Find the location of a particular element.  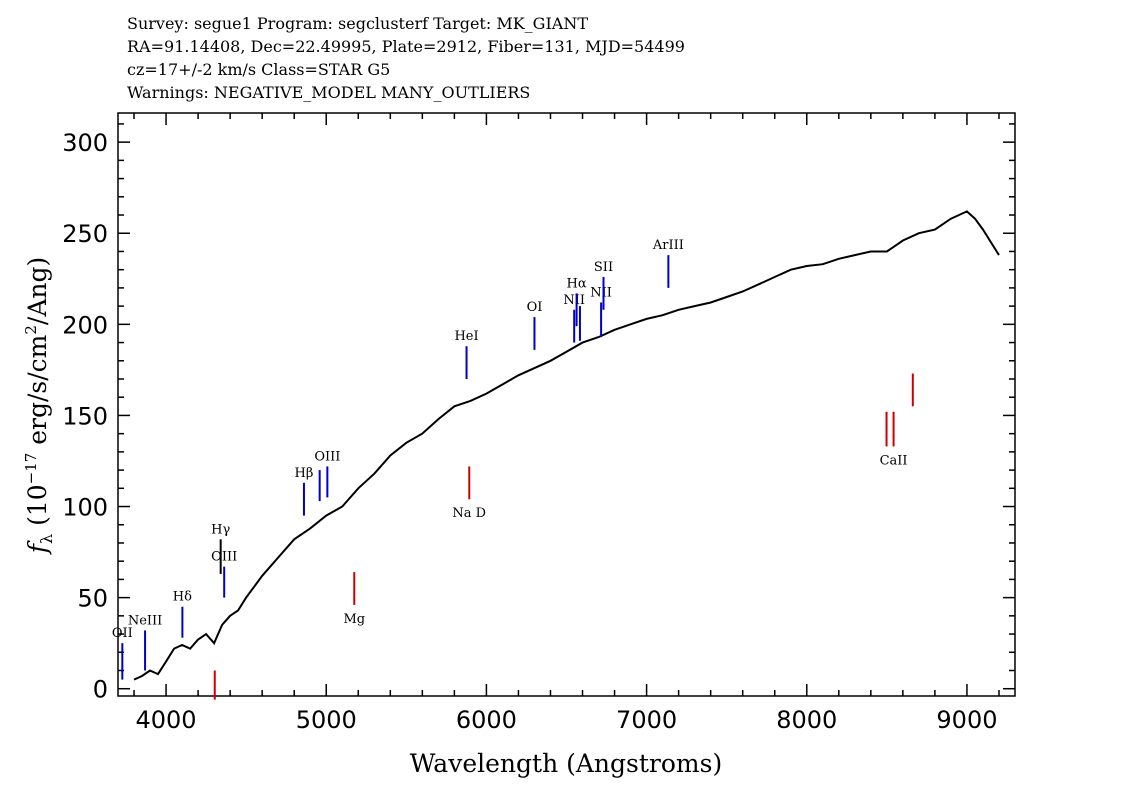

y-tick-label: 0 is located at coordinates (100, 690).